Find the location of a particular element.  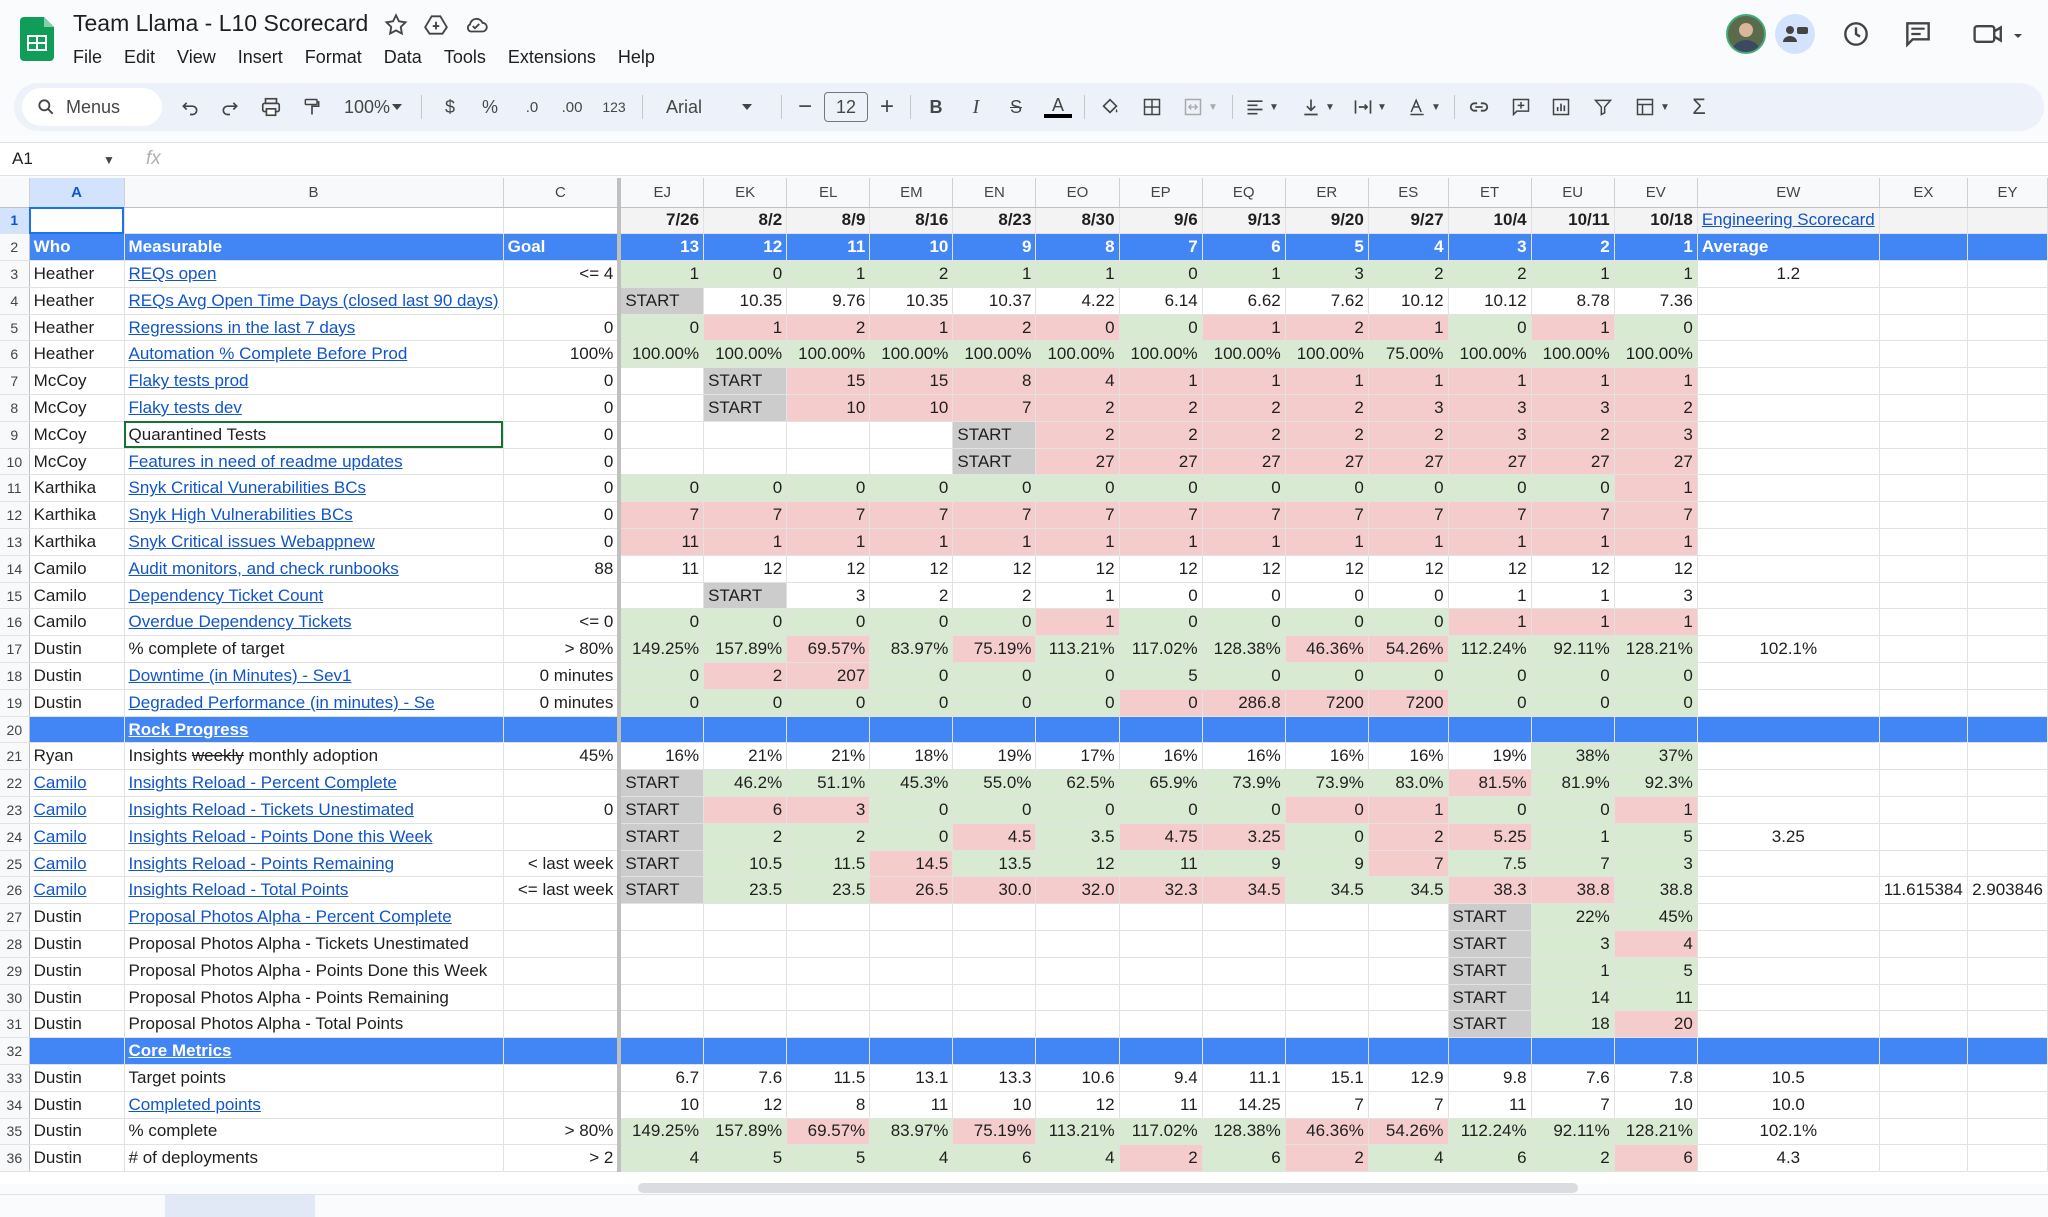

menu-insert: Insert is located at coordinates (260, 57).